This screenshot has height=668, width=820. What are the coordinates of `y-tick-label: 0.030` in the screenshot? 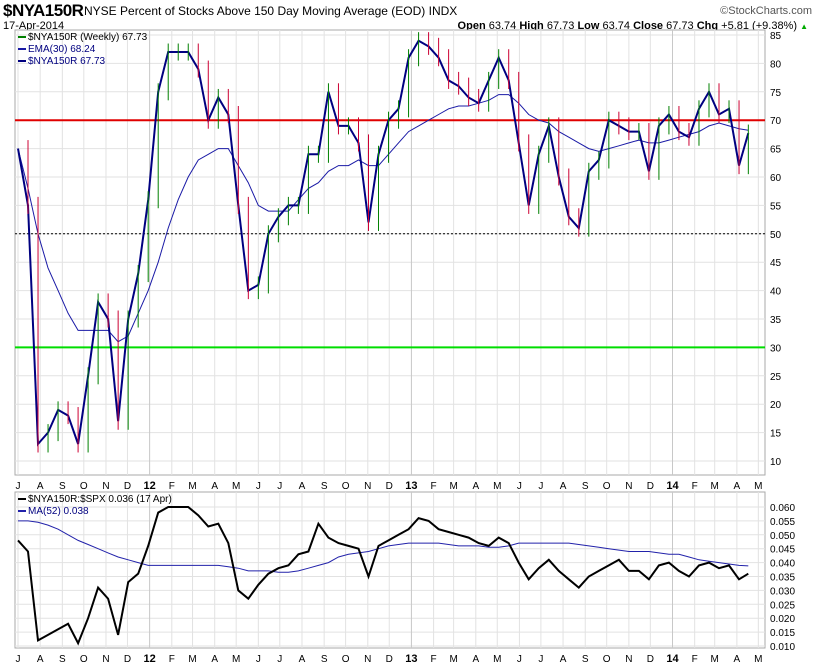 It's located at (782, 591).